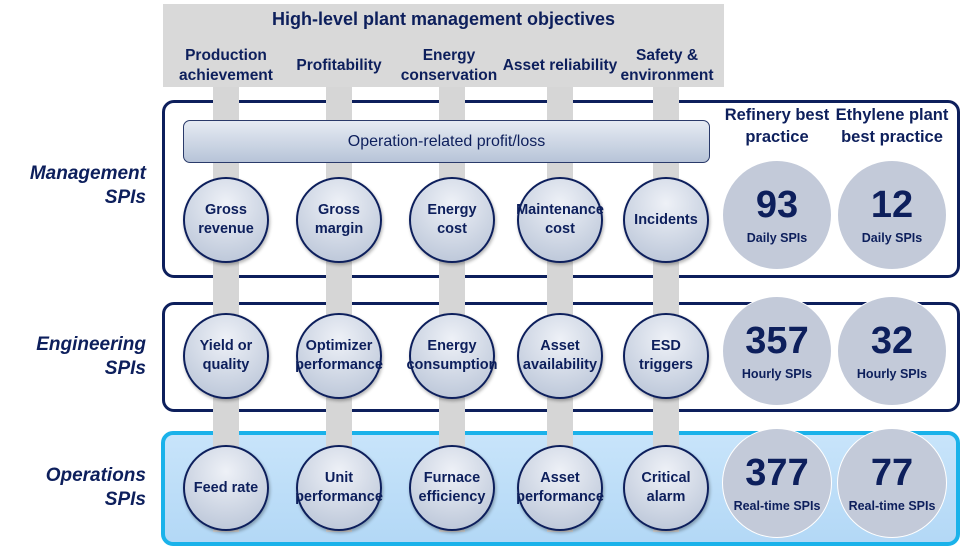  What do you see at coordinates (443, 45) in the screenshot?
I see `objectives-header` at bounding box center [443, 45].